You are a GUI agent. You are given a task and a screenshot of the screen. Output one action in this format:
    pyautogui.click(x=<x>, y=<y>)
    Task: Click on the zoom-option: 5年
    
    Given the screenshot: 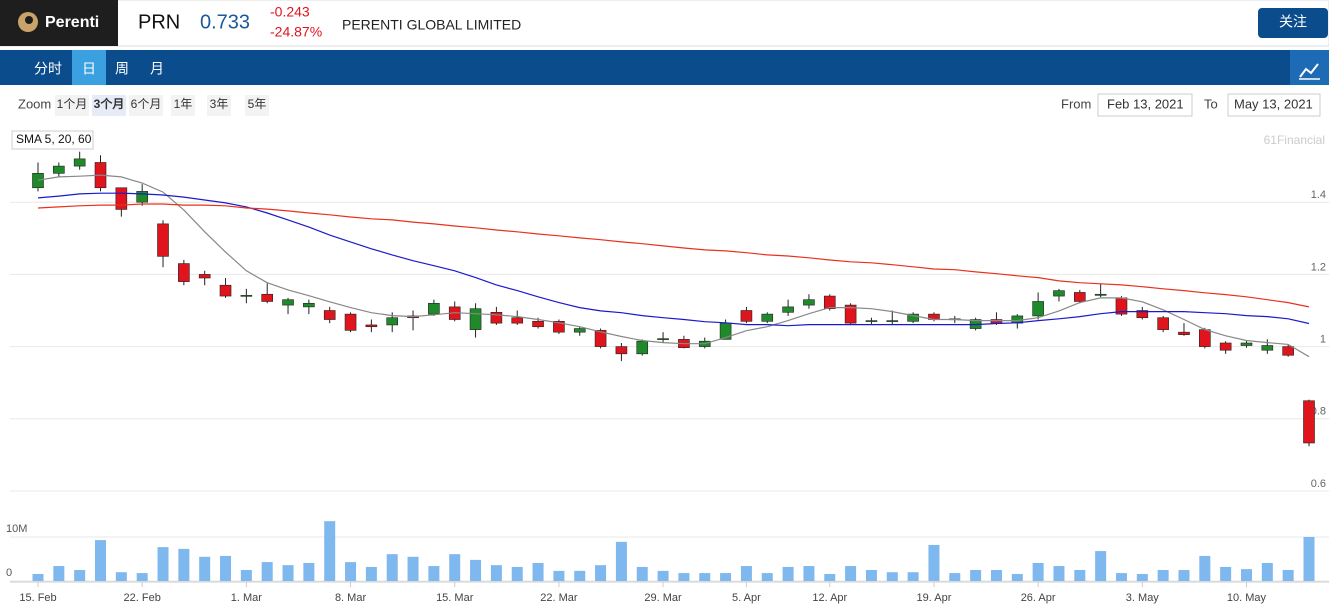 What is the action you would take?
    pyautogui.click(x=257, y=104)
    